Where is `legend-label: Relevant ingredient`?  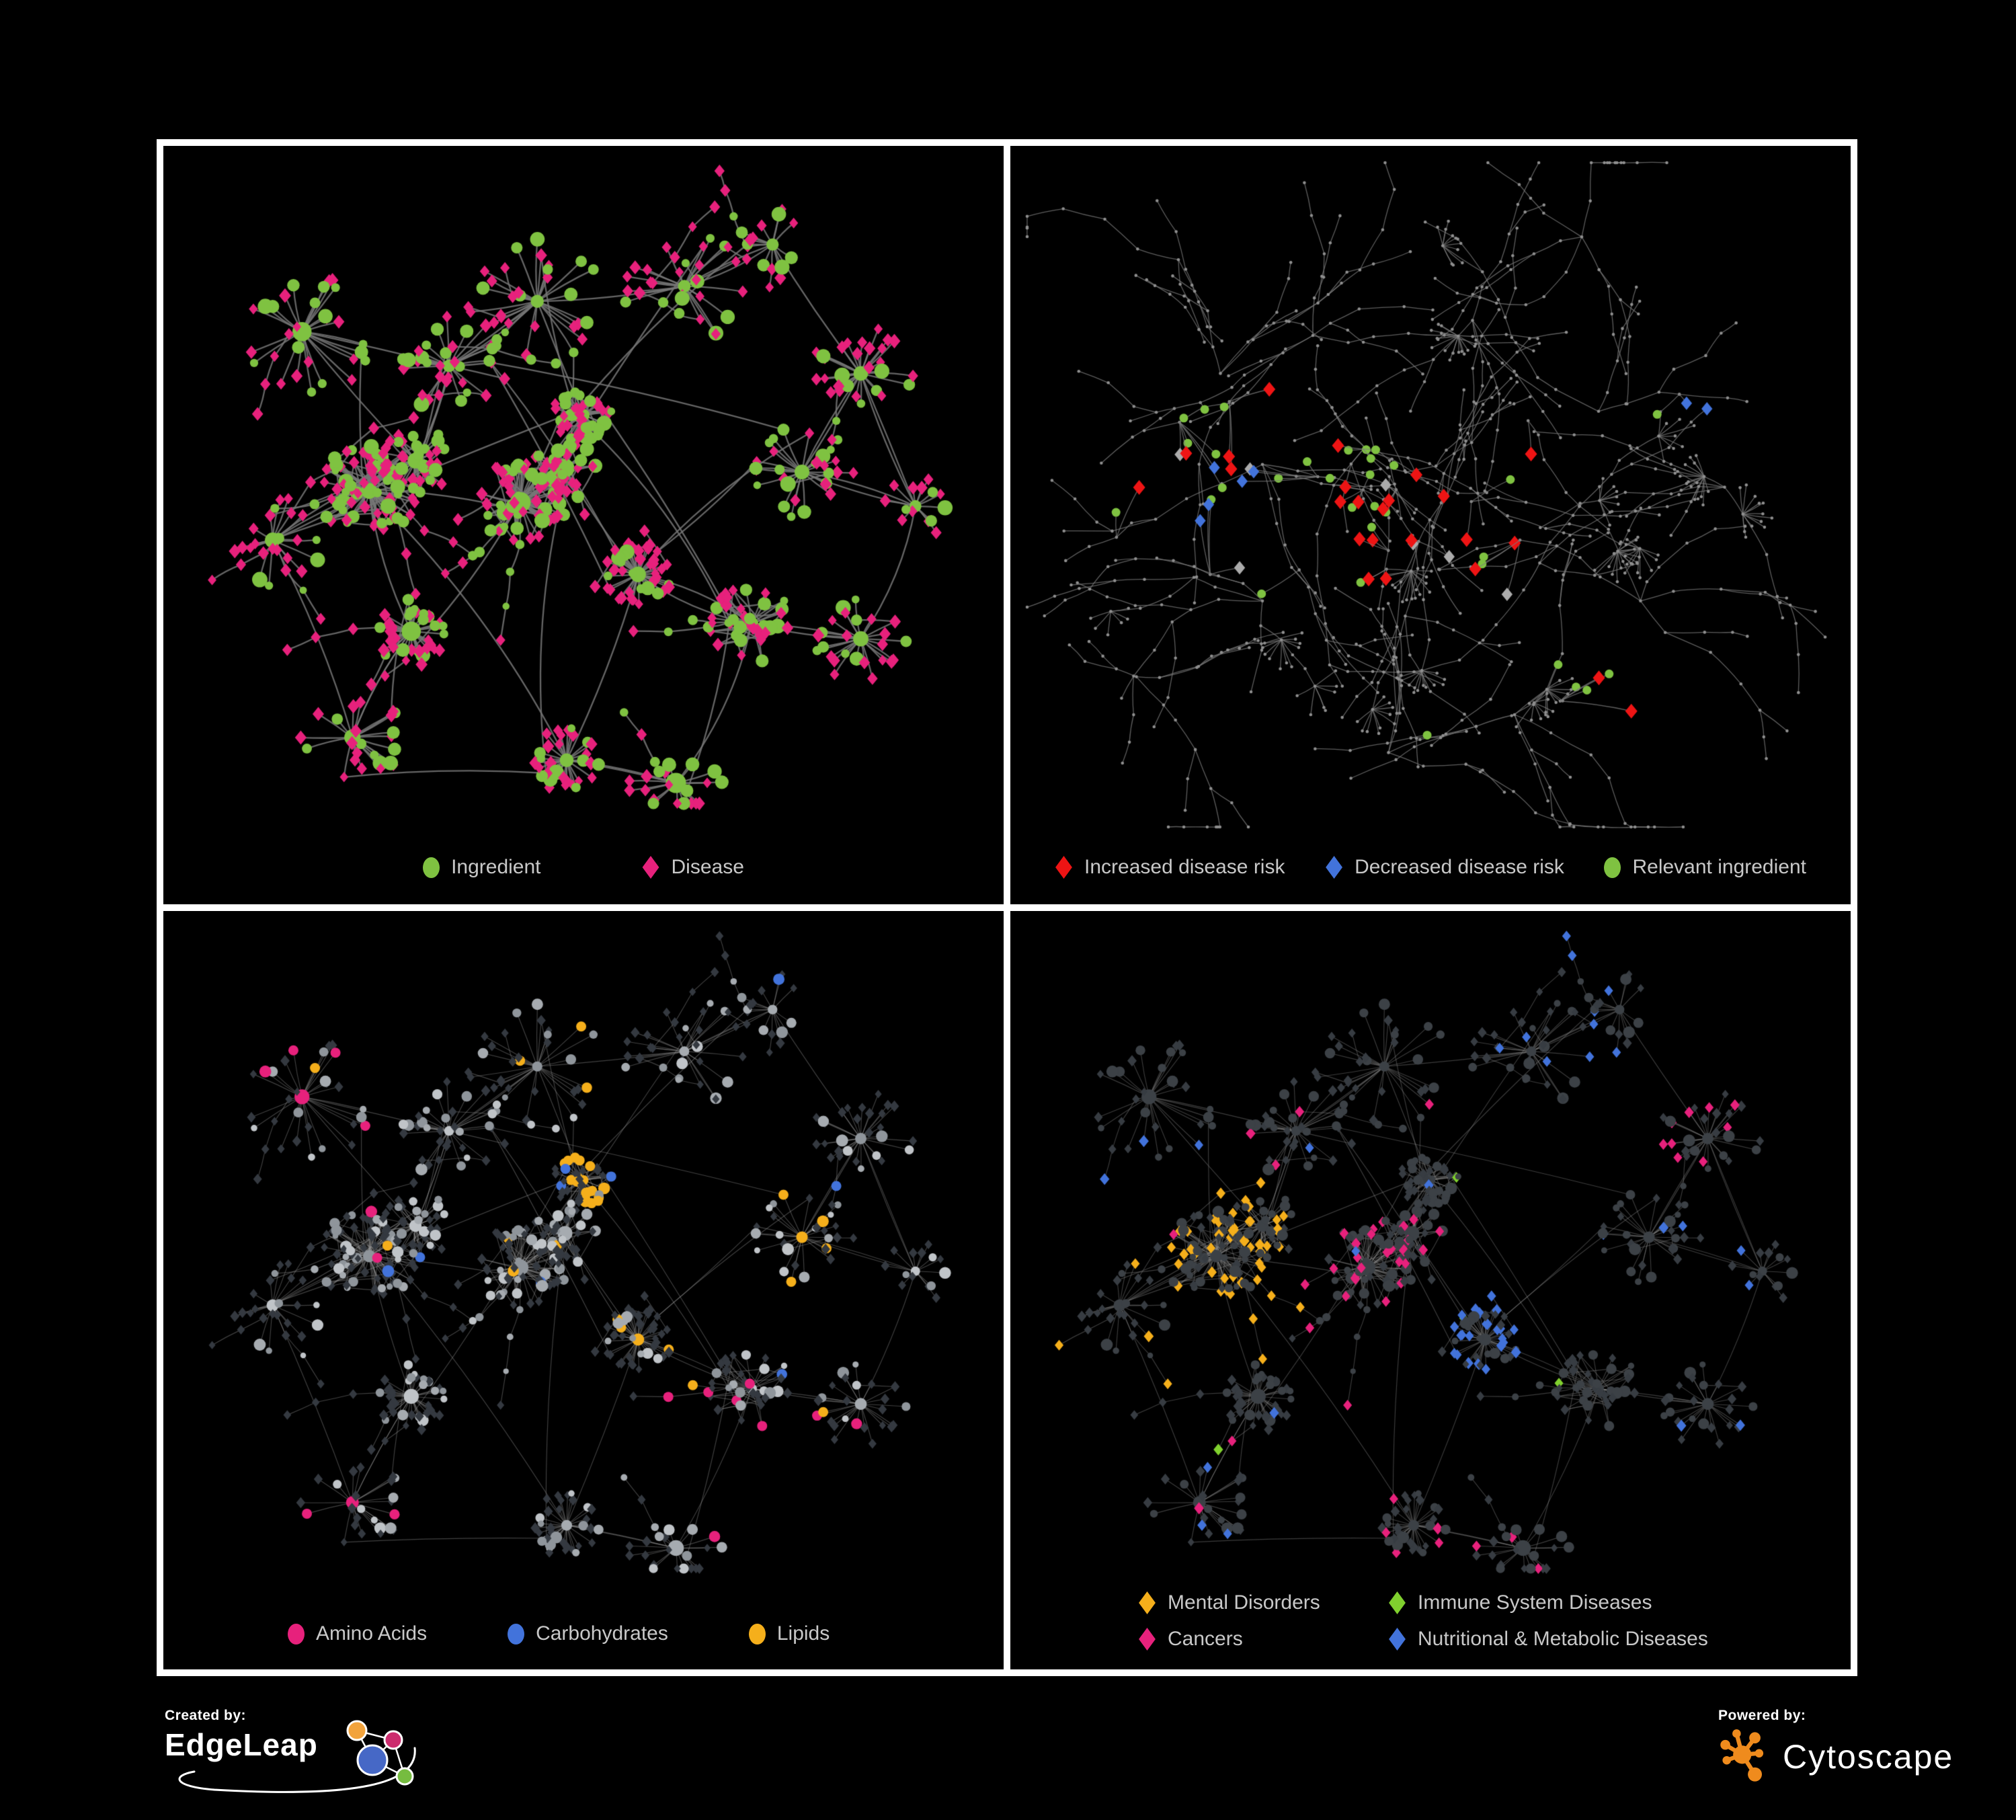
legend-label: Relevant ingredient is located at coordinates (1719, 867).